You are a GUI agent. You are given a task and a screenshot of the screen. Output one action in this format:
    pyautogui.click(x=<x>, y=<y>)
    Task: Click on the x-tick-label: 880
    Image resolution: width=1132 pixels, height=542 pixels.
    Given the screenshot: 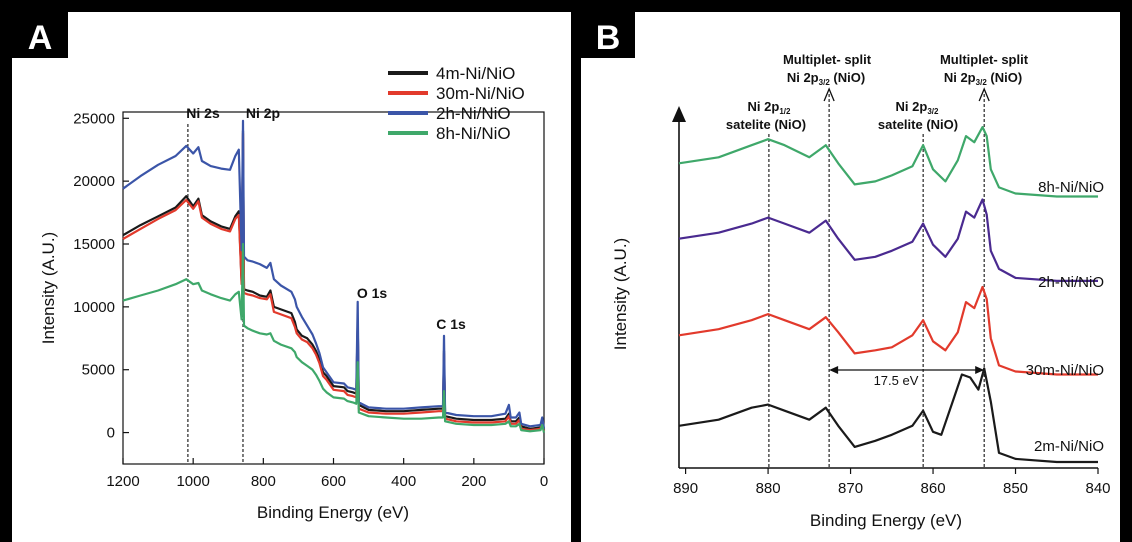 What is the action you would take?
    pyautogui.click(x=768, y=488)
    